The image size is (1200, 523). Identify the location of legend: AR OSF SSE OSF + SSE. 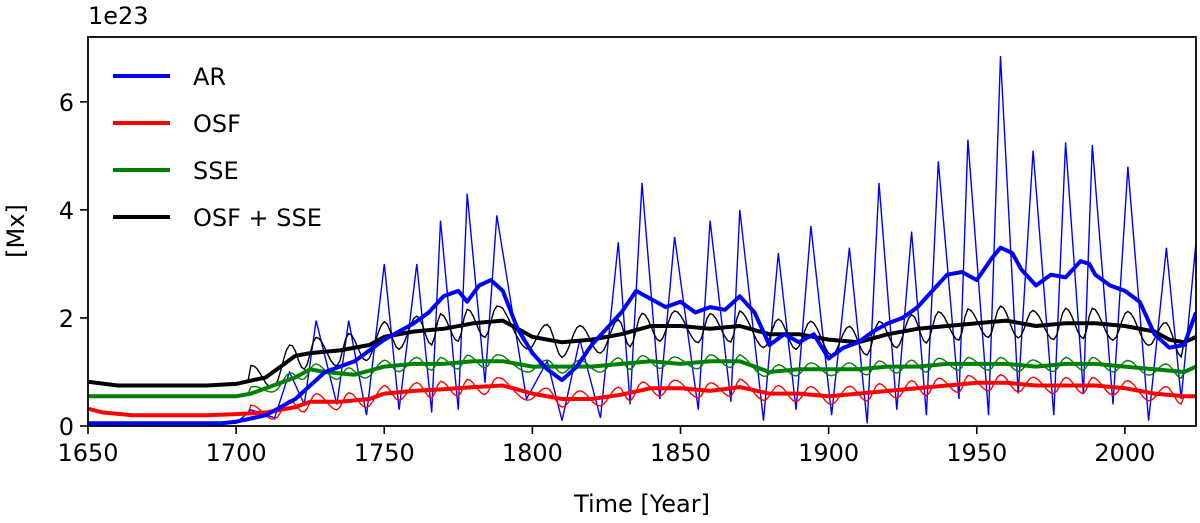
(217, 147).